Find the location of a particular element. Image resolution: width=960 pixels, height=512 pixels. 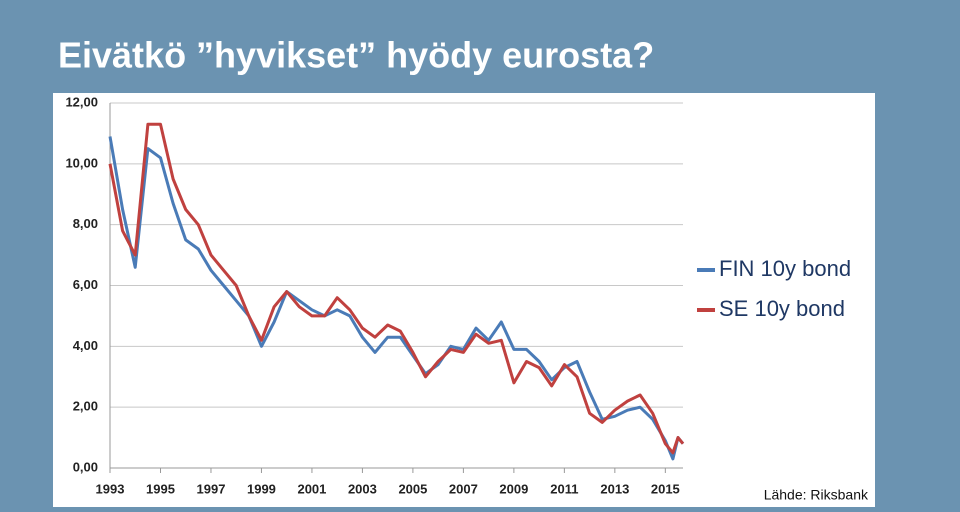

slide-title: Eivätkö ”hyvikset” hyödy eurosta? is located at coordinates (356, 55).